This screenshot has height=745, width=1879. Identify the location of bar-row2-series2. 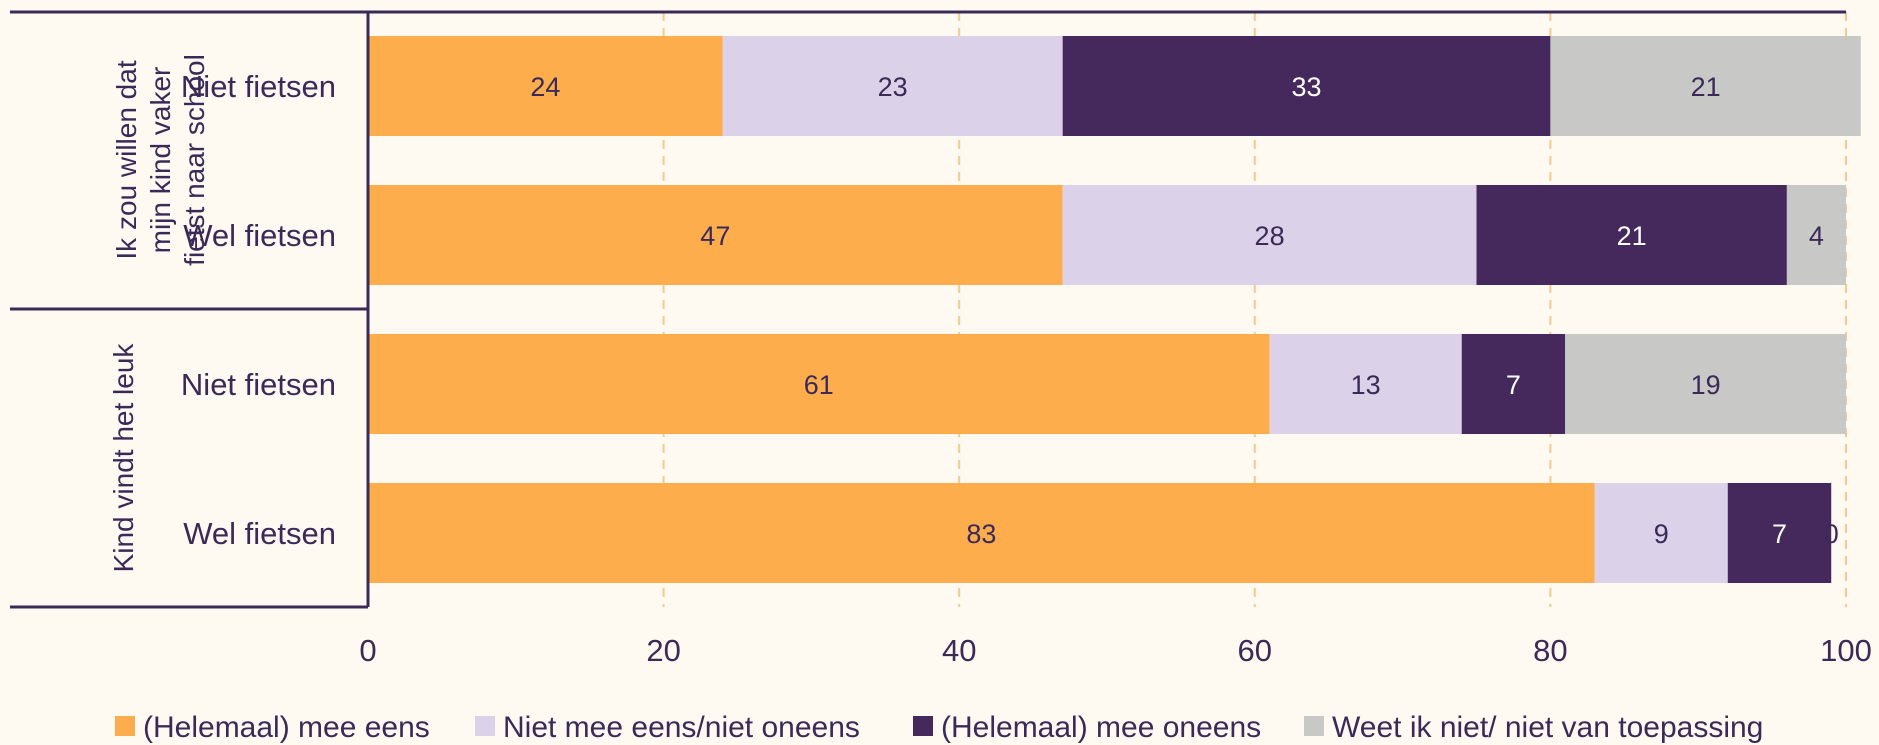
(1513, 384).